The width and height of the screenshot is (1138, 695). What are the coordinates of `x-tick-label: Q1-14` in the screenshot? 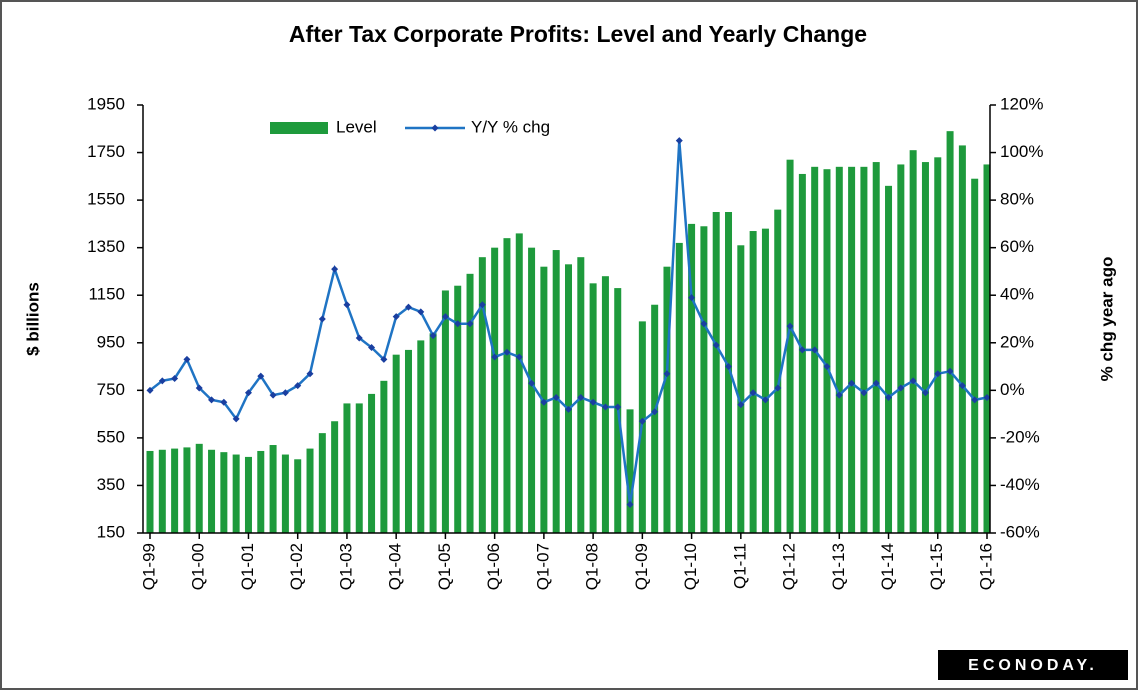 It's located at (887, 566).